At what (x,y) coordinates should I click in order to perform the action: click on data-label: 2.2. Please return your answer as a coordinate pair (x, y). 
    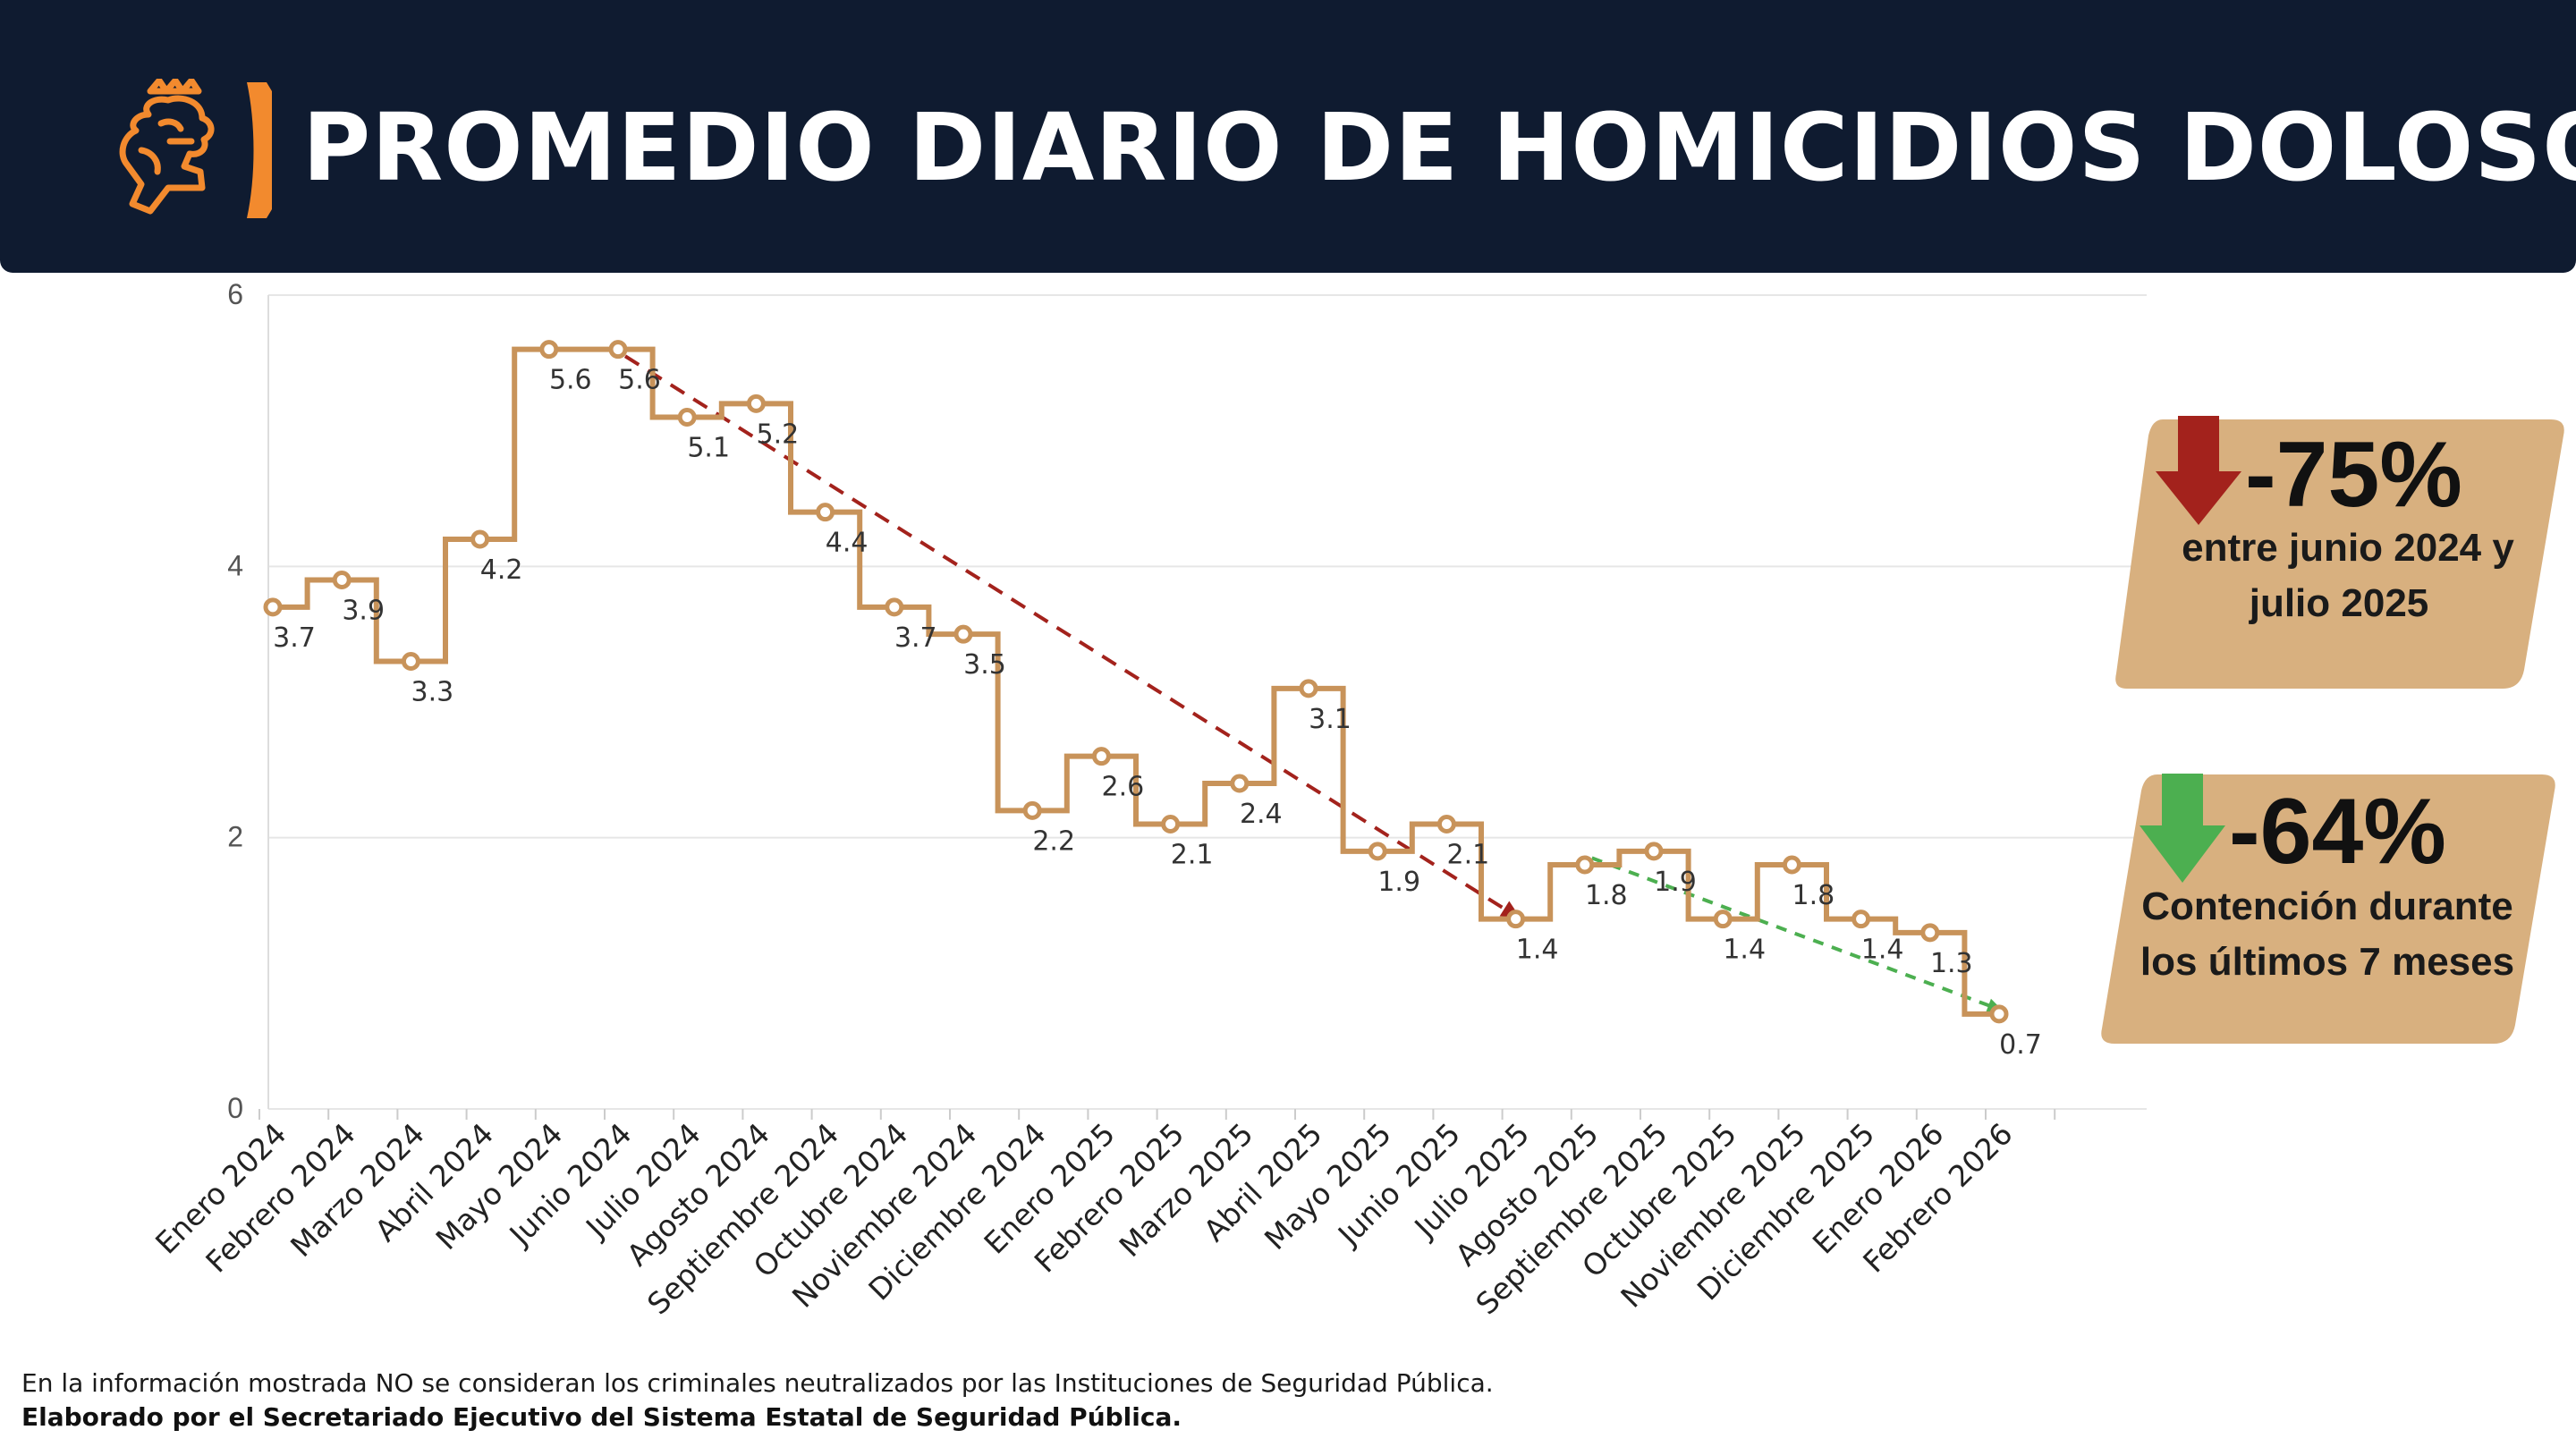
    Looking at the image, I should click on (1053, 841).